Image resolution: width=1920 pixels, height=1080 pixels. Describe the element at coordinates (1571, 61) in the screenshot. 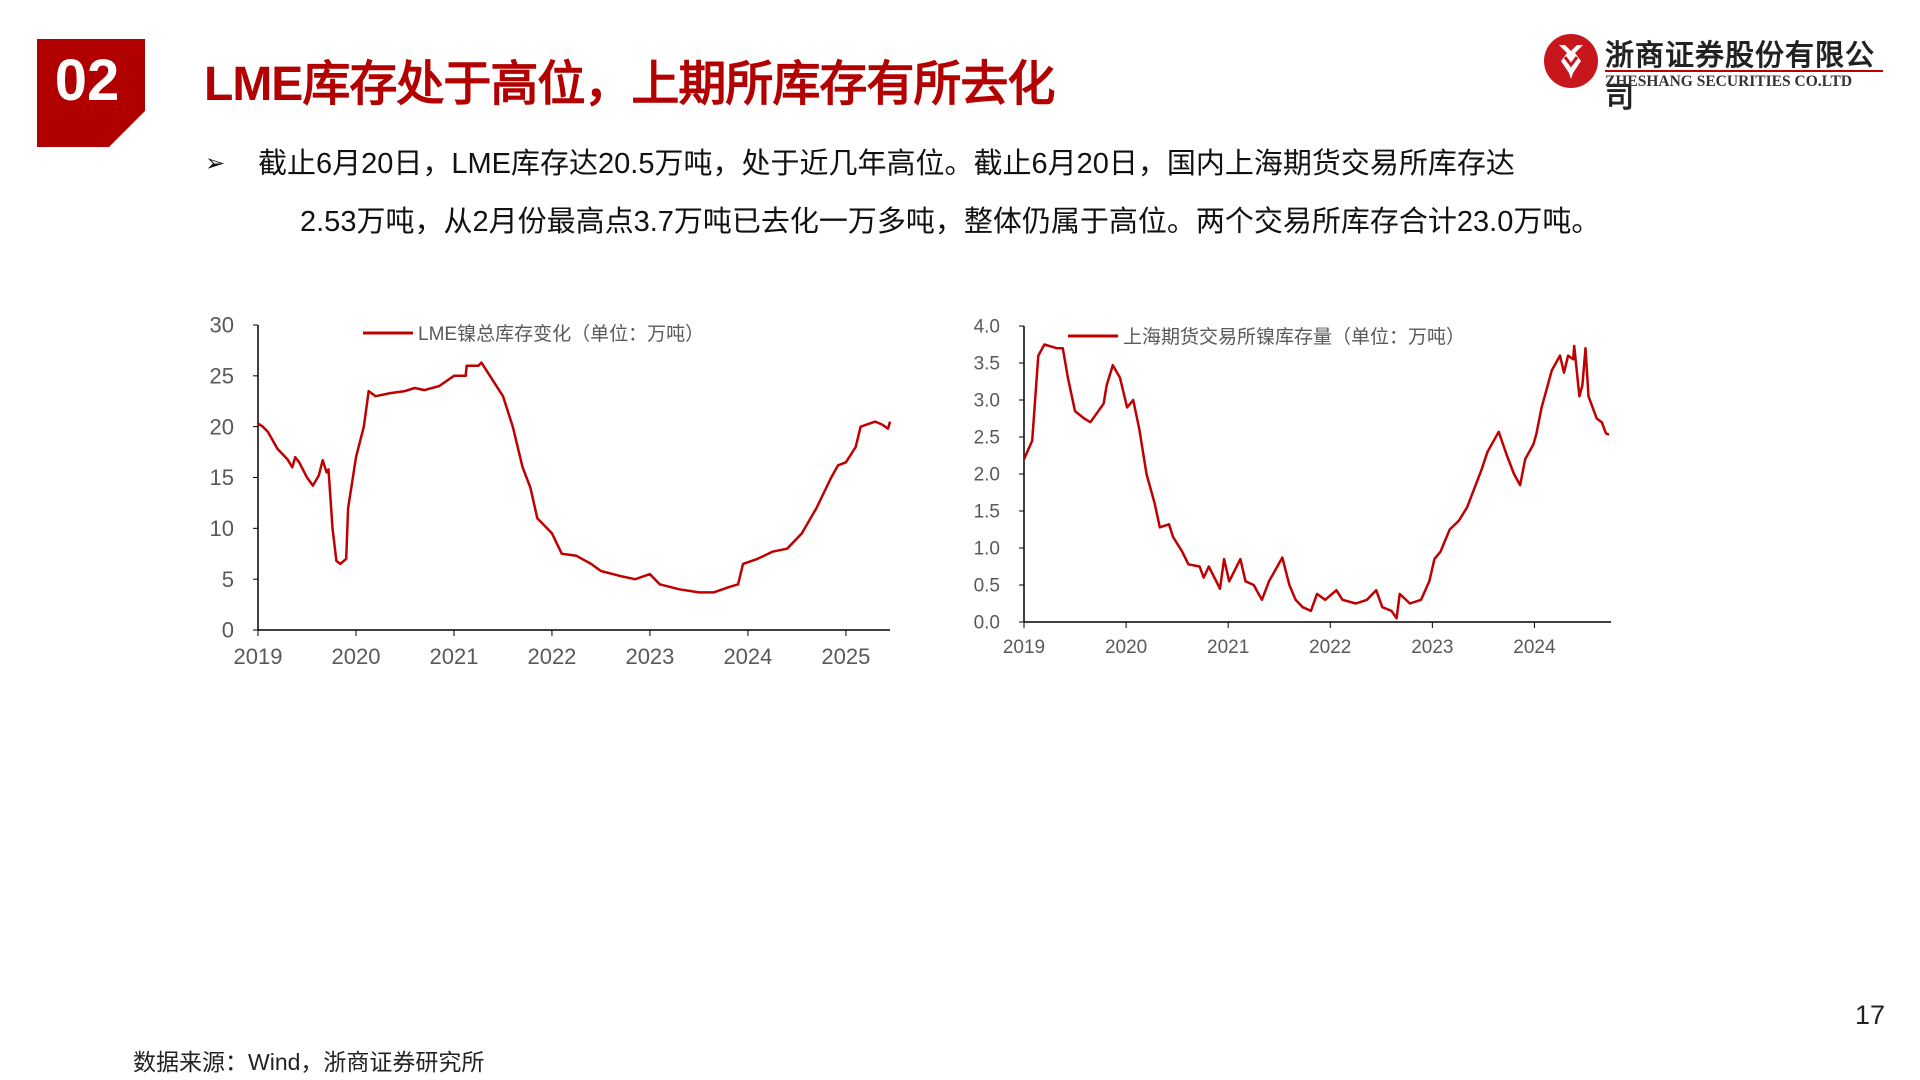

I see `logo-emblem-icon` at that location.